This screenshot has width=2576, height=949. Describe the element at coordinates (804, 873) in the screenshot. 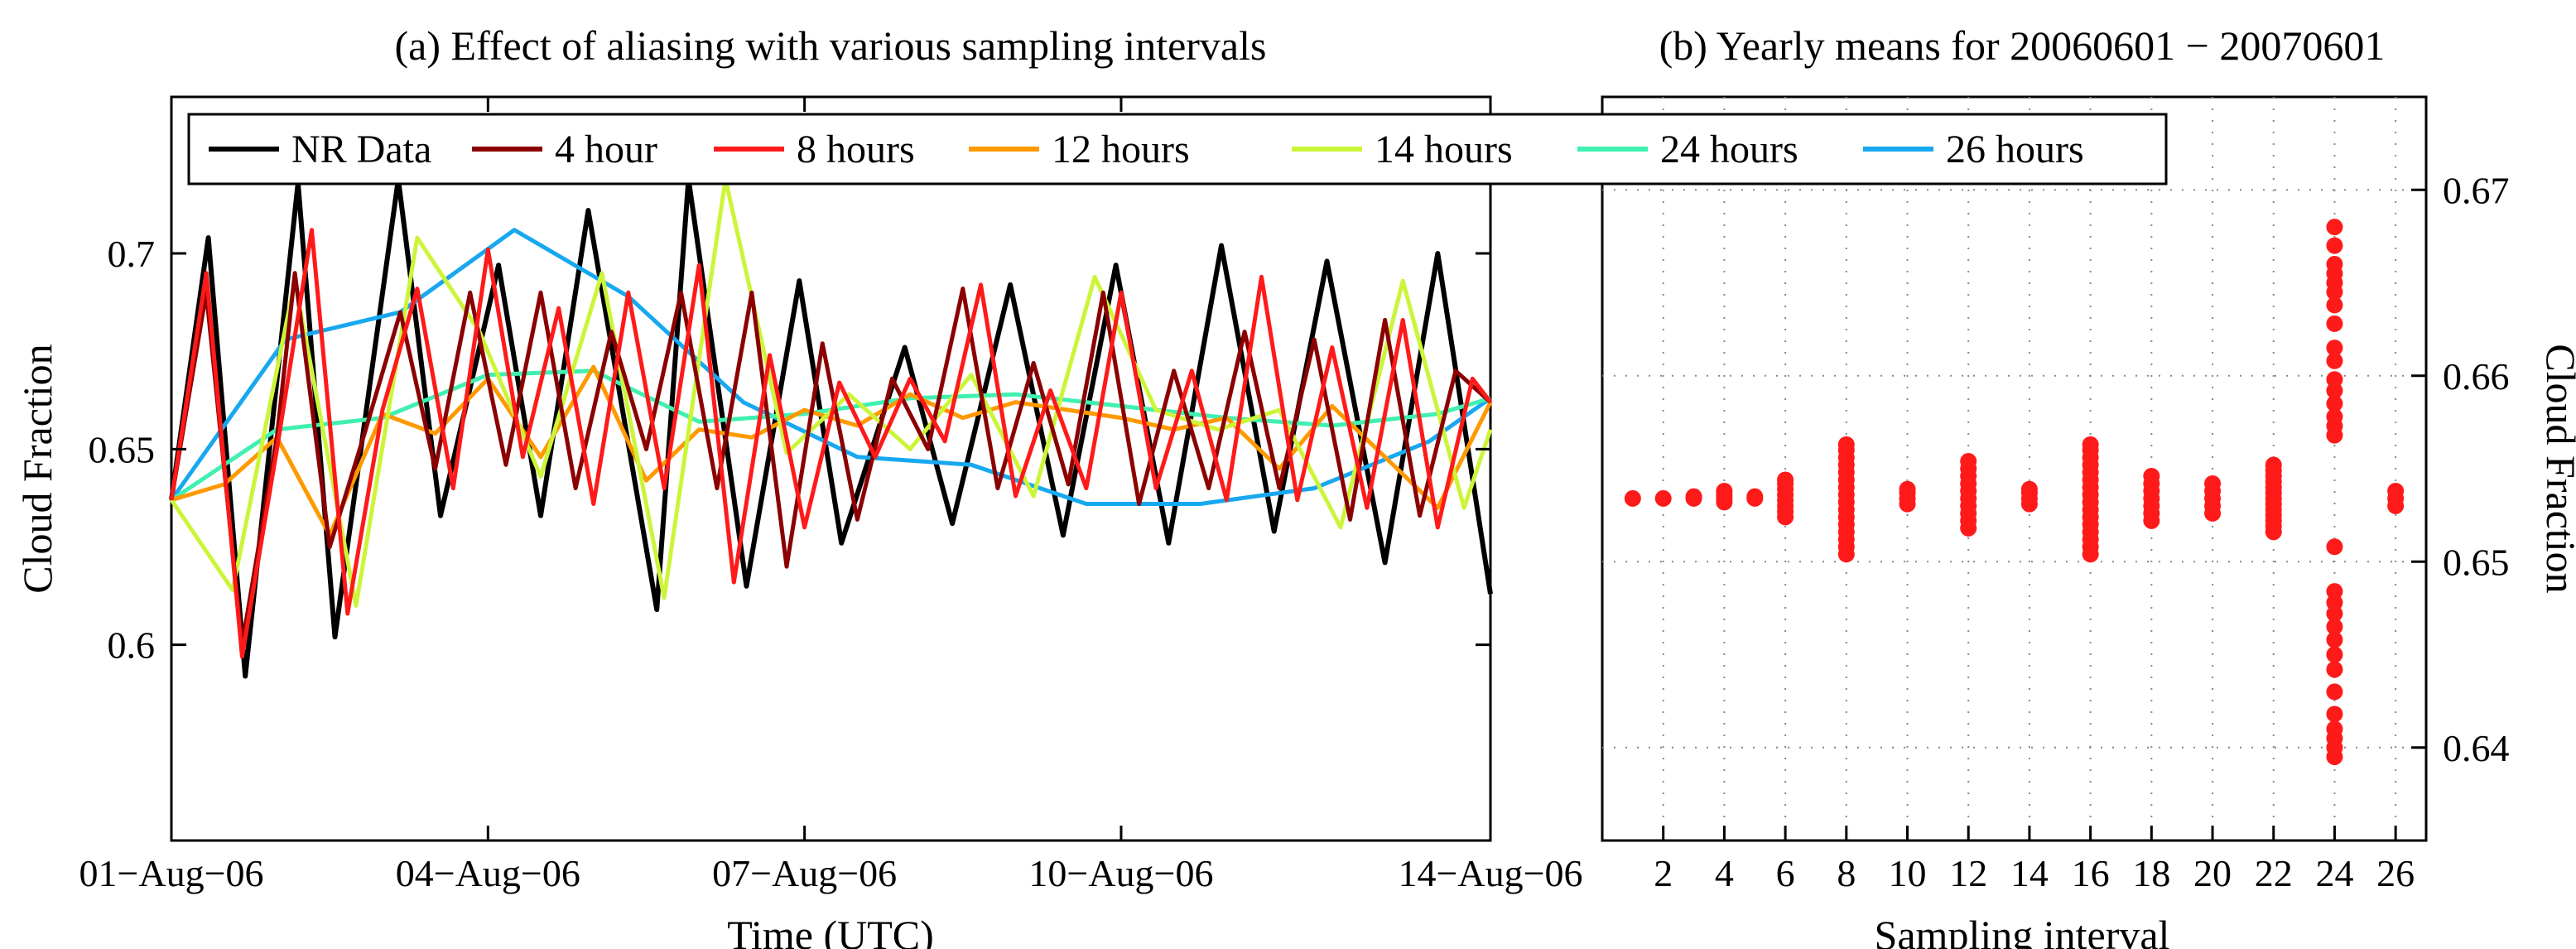

I see `a-xtick-label-2: 07−Aug−06` at that location.